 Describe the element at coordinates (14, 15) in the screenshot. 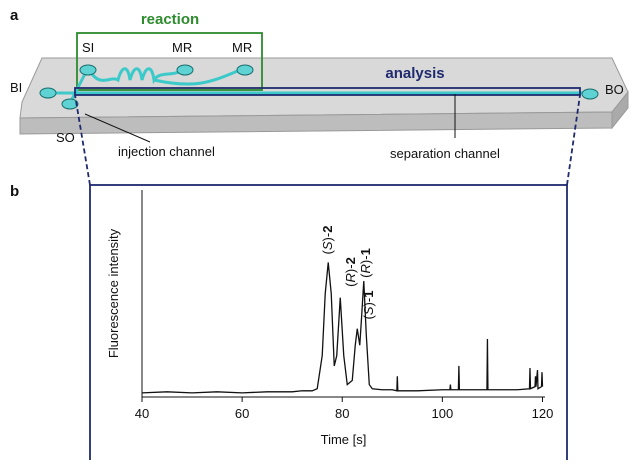

I see `panel-label: a` at that location.